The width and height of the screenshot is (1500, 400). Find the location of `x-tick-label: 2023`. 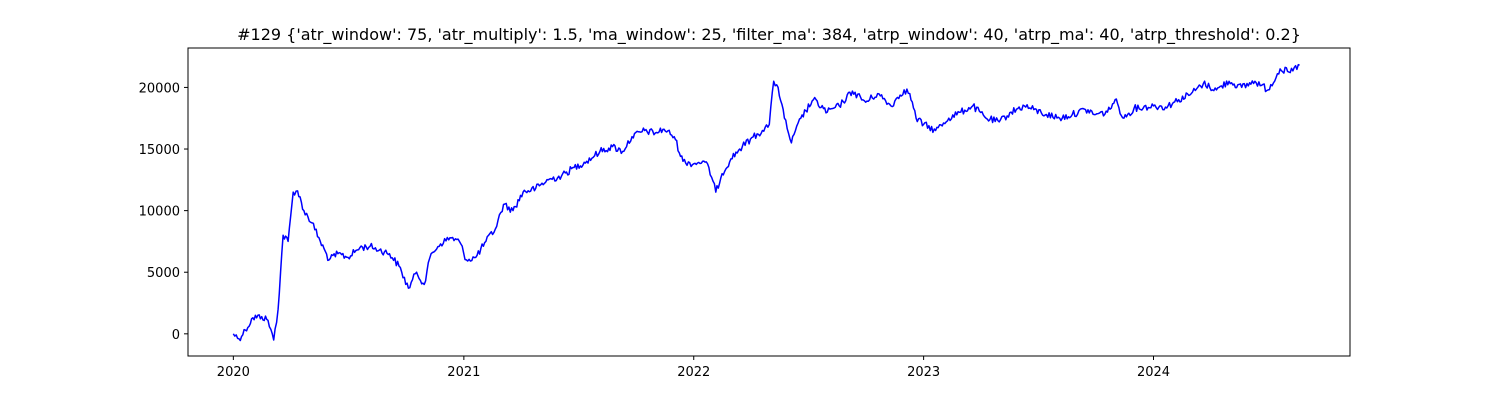

x-tick-label: 2023 is located at coordinates (923, 372).